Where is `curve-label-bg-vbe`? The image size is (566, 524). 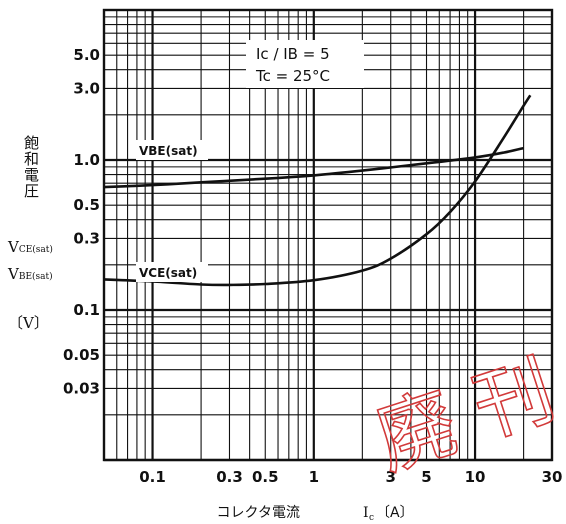 curve-label-bg-vbe is located at coordinates (172, 150).